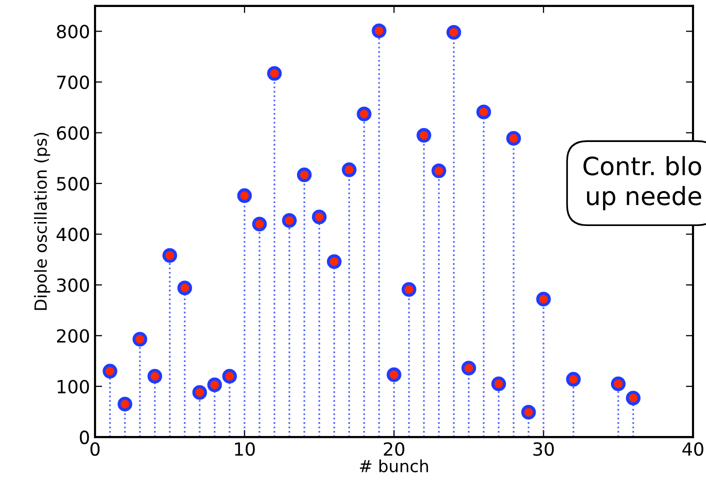 This screenshot has height=495, width=706. Describe the element at coordinates (72, 133) in the screenshot. I see `y-tick-label: 600` at that location.